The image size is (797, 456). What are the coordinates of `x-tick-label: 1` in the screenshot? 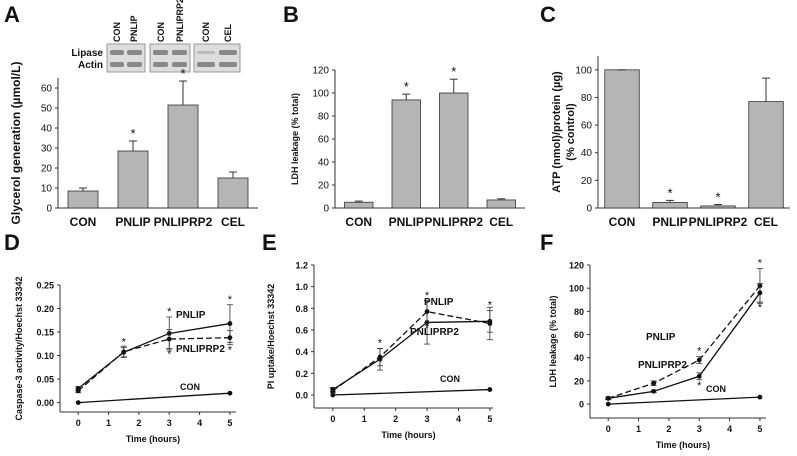 It's located at (638, 429).